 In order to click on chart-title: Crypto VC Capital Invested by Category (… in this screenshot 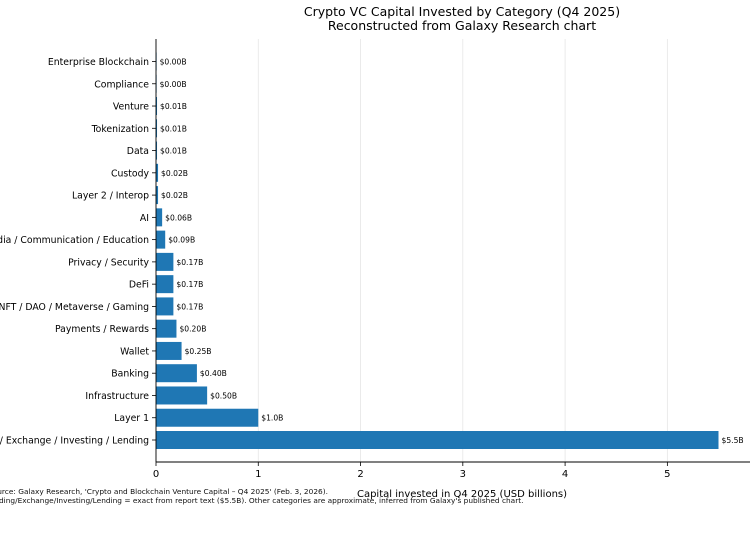, I will do `click(462, 11)`.